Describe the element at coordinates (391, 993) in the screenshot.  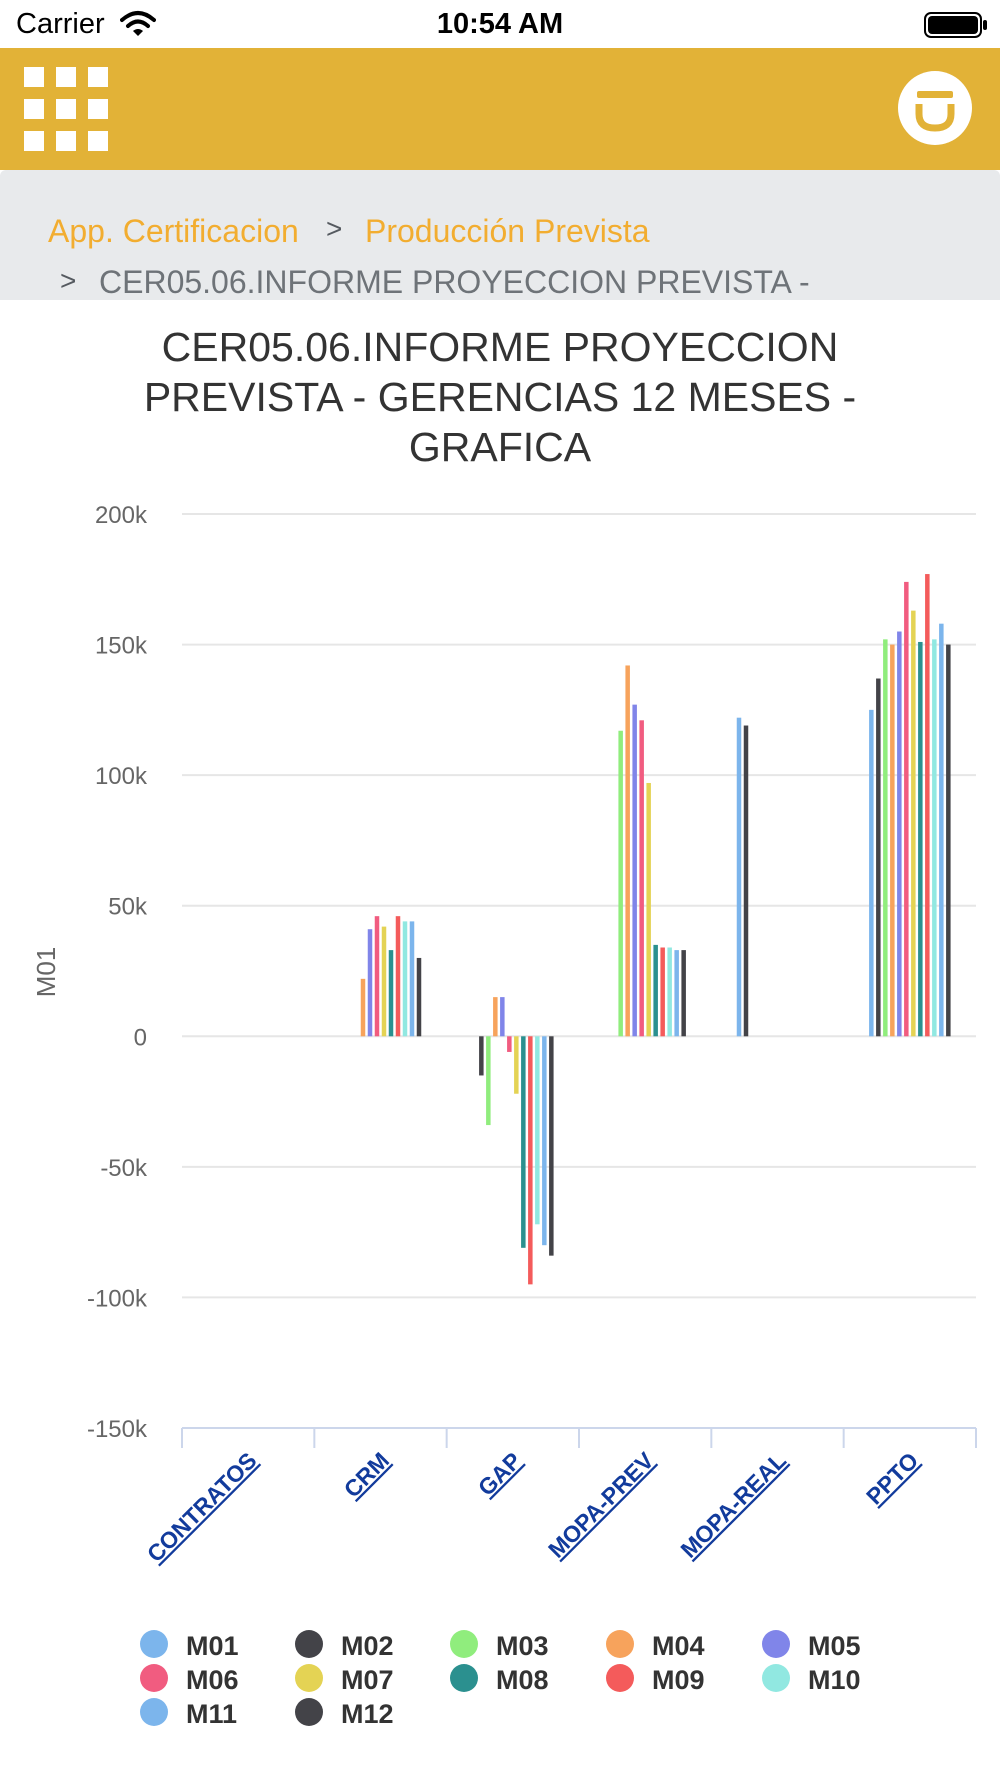
I see `bar-m08-crm` at that location.